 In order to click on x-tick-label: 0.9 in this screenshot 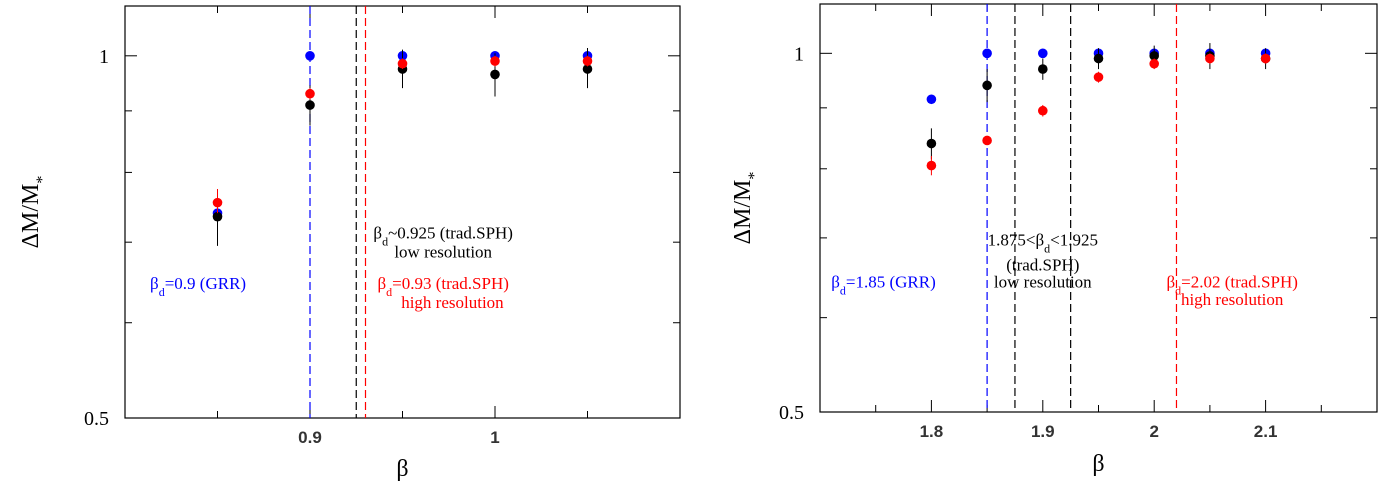, I will do `click(310, 437)`.